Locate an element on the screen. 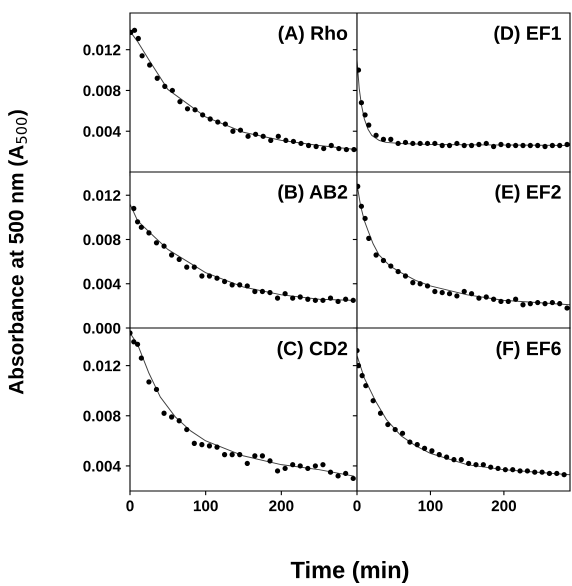 The height and width of the screenshot is (586, 572). y-tick-label: 0.004 is located at coordinates (102, 284).